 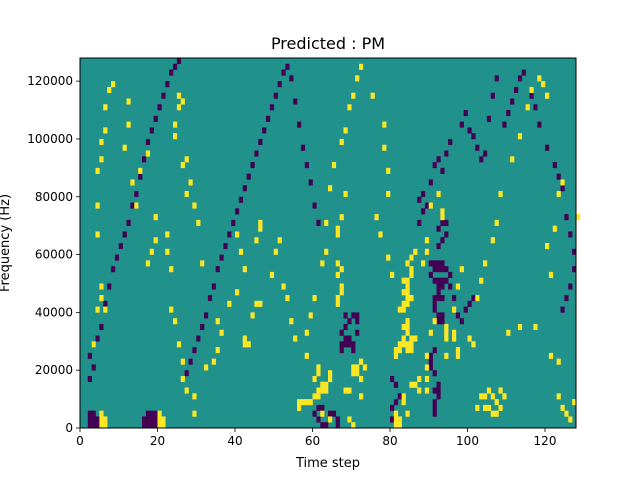 I want to click on y-tick-label: 120000, so click(x=50, y=81).